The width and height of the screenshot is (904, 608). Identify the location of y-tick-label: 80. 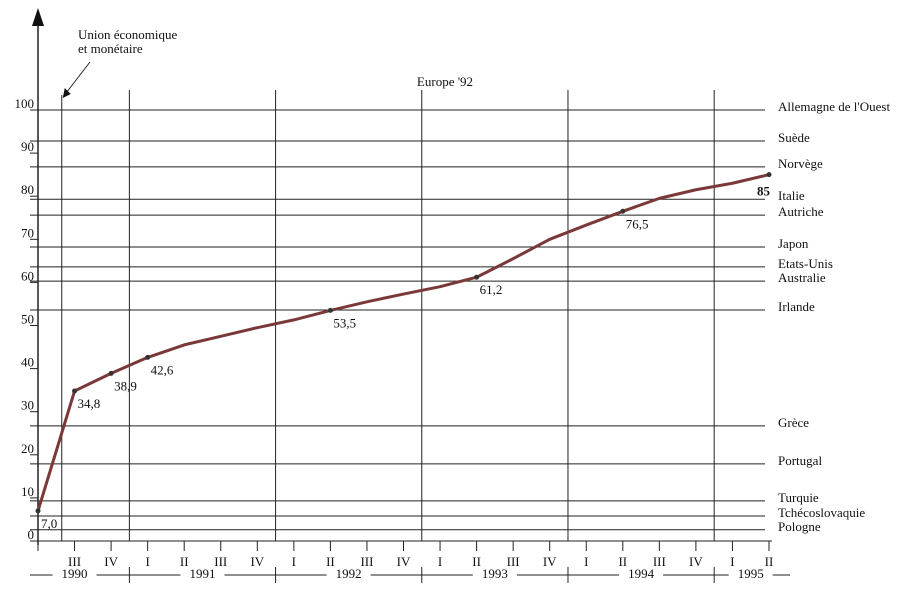
(27, 189).